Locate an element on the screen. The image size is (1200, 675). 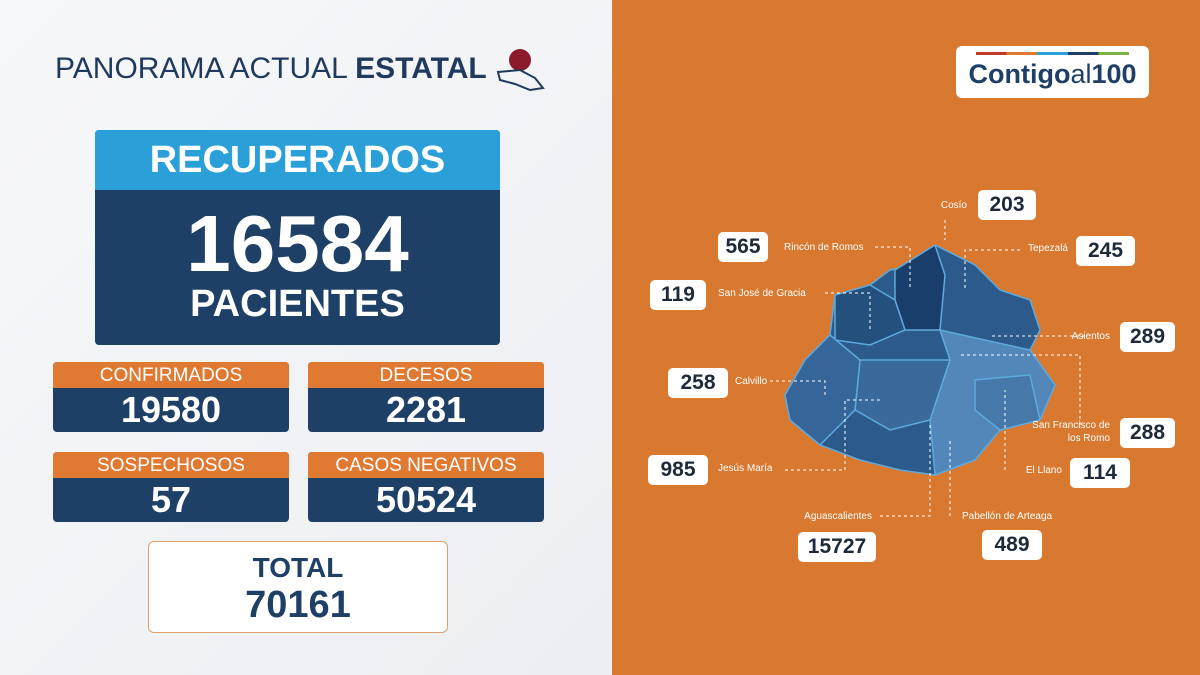
stat-value: 19580 is located at coordinates (171, 409).